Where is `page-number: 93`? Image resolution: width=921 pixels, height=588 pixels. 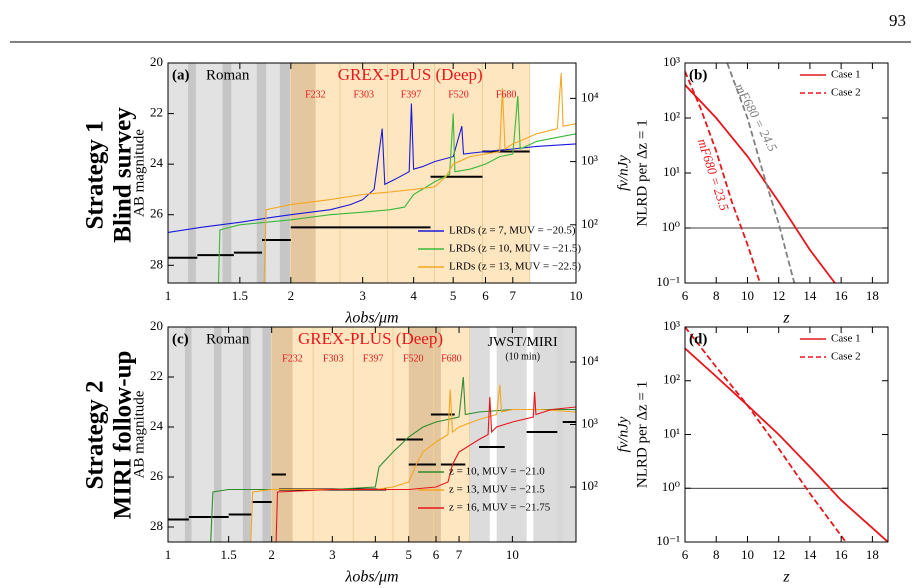
page-number: 93 is located at coordinates (897, 20).